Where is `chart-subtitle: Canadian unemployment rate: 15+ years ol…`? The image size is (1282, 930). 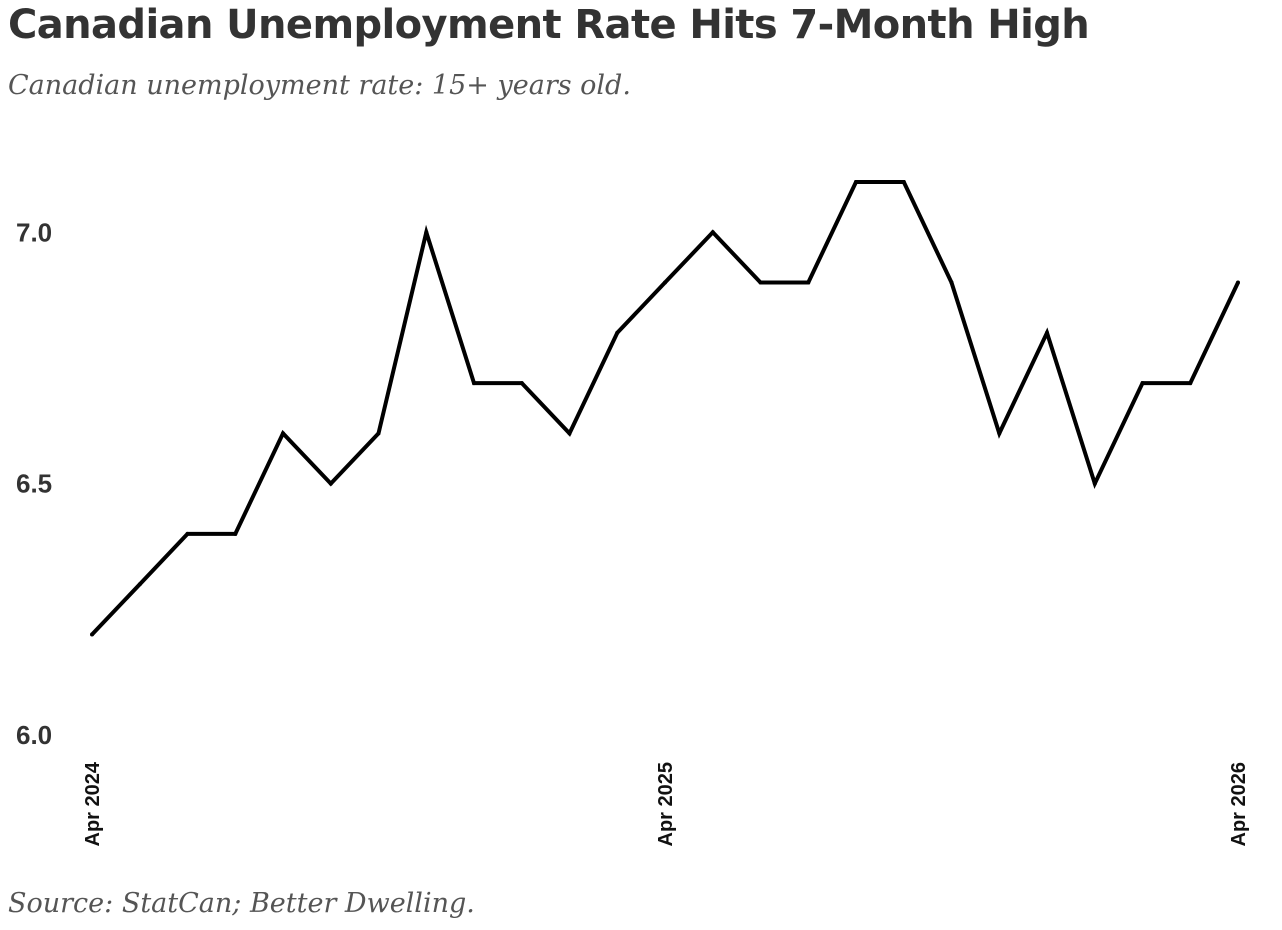 chart-subtitle: Canadian unemployment rate: 15+ years ol… is located at coordinates (319, 85).